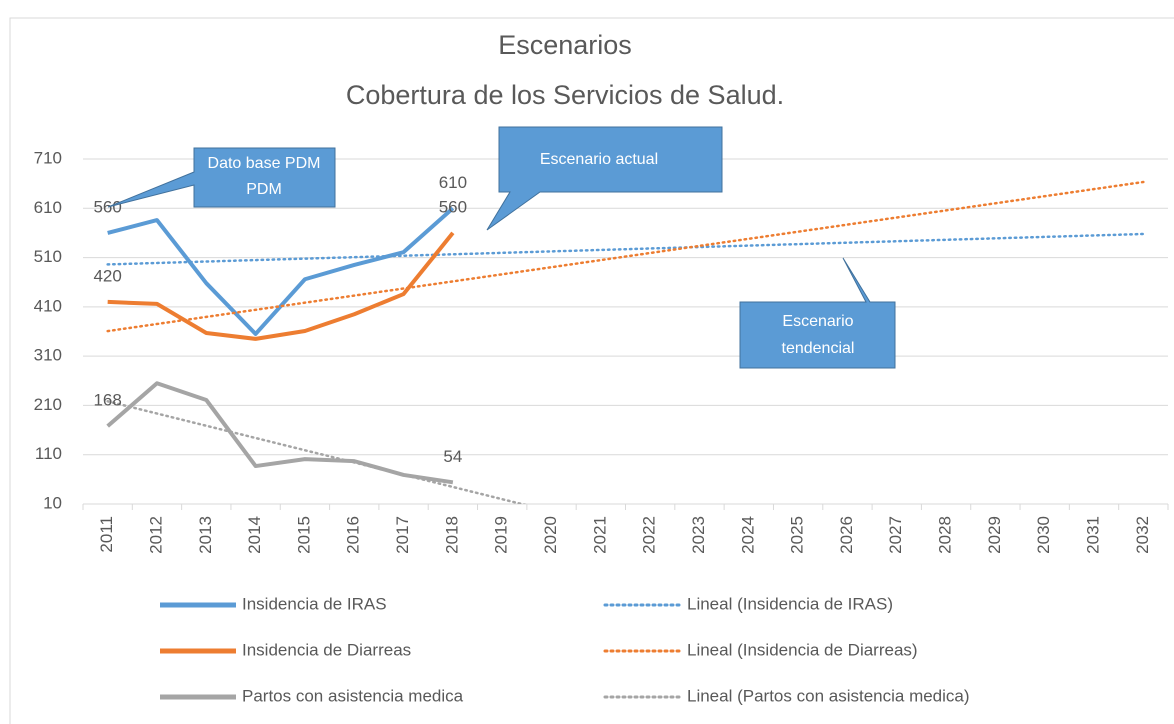  Describe the element at coordinates (599, 535) in the screenshot. I see `x-tick-label: 2021` at that location.